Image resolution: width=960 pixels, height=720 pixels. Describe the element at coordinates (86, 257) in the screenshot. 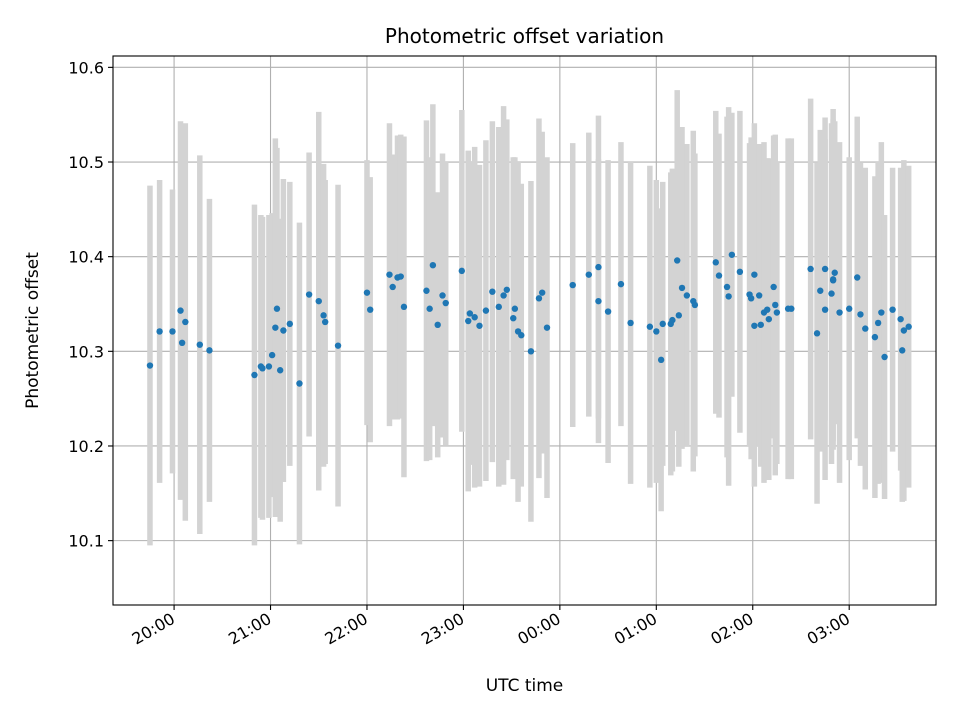

I see `y-tick-label: 10.4` at that location.